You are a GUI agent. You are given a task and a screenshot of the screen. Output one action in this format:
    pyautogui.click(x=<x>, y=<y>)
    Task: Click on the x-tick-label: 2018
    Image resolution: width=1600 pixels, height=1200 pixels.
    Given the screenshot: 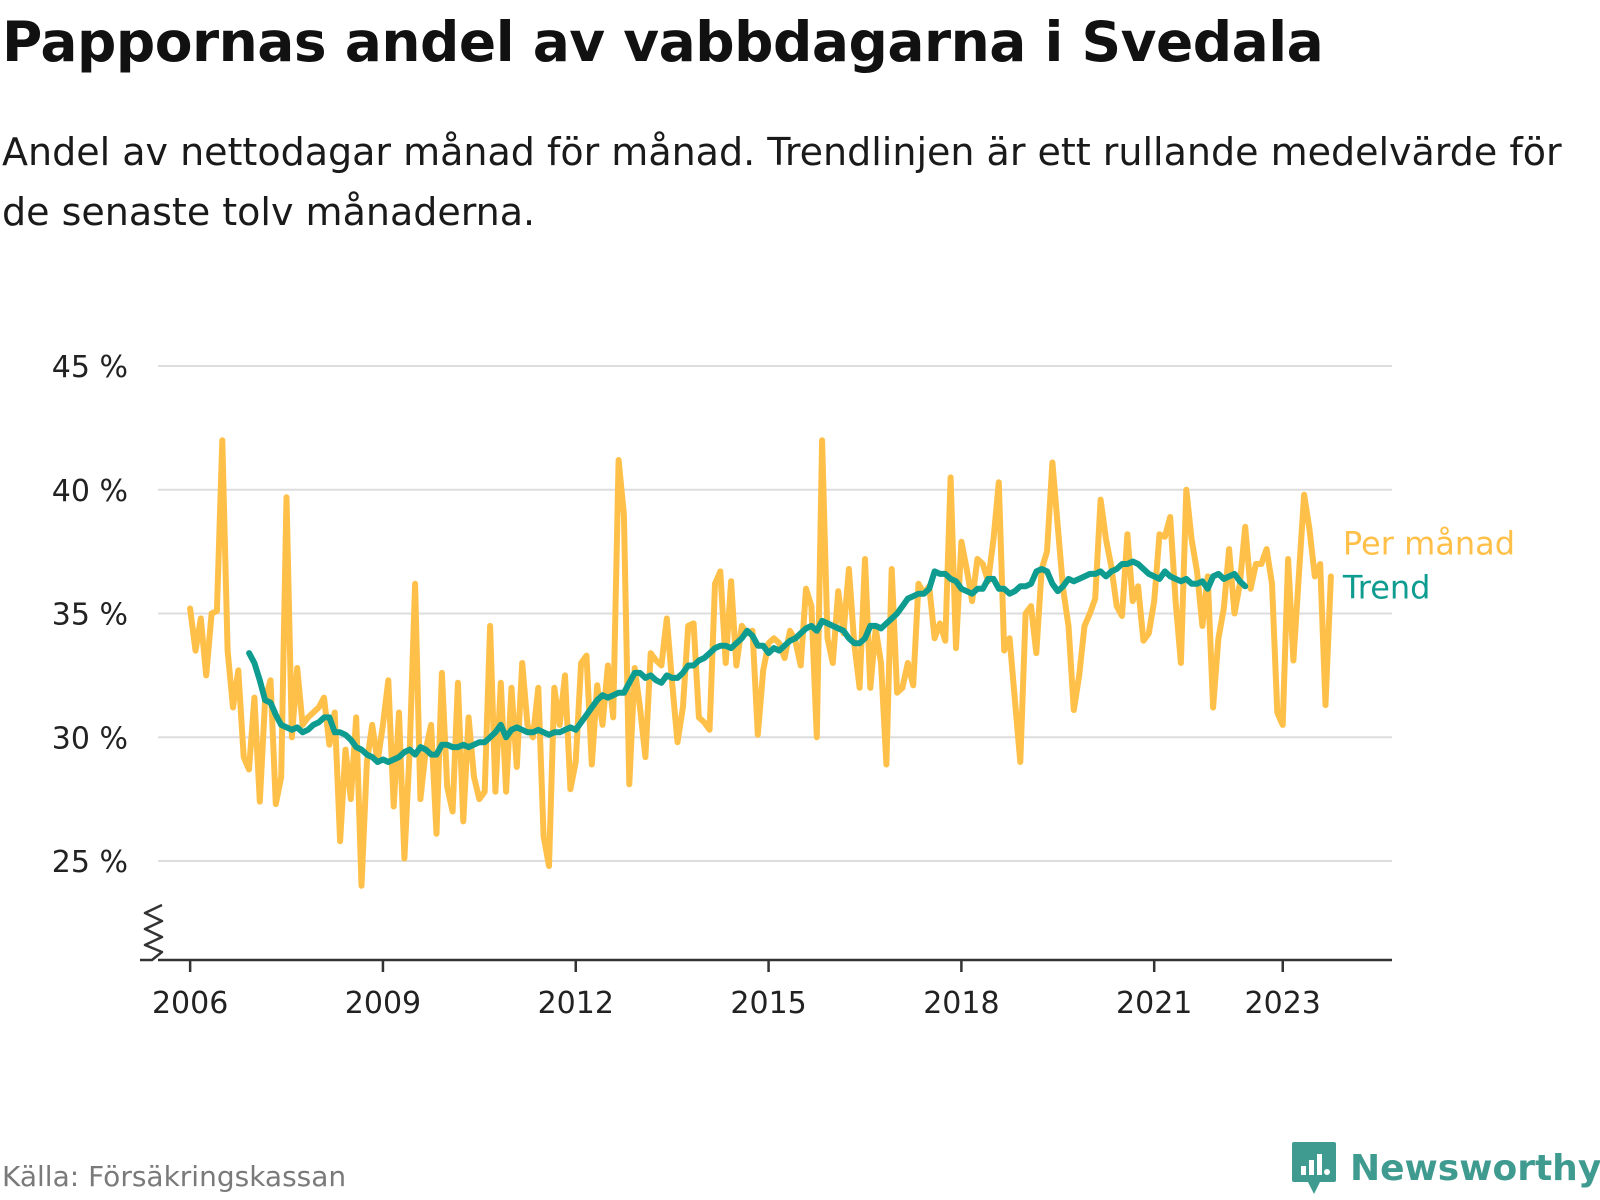 What is the action you would take?
    pyautogui.click(x=961, y=1003)
    